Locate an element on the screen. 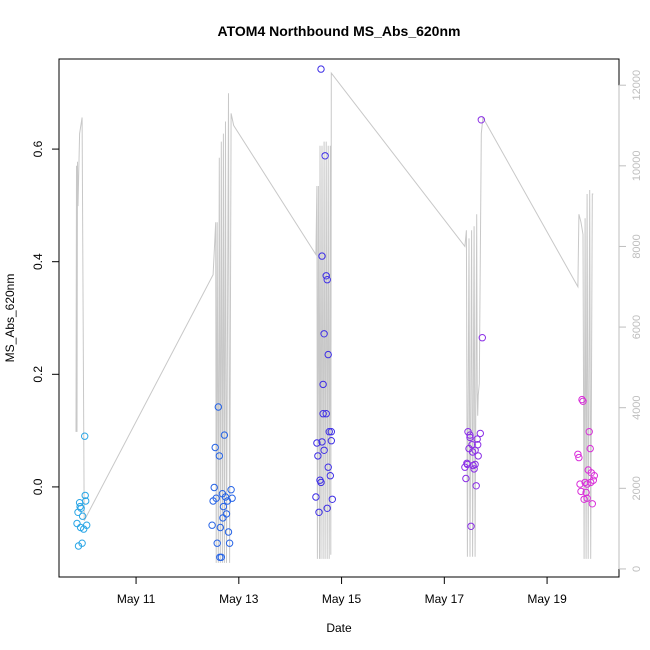 The height and width of the screenshot is (650, 650). right-y-tick-label: 12000 is located at coordinates (637, 85).